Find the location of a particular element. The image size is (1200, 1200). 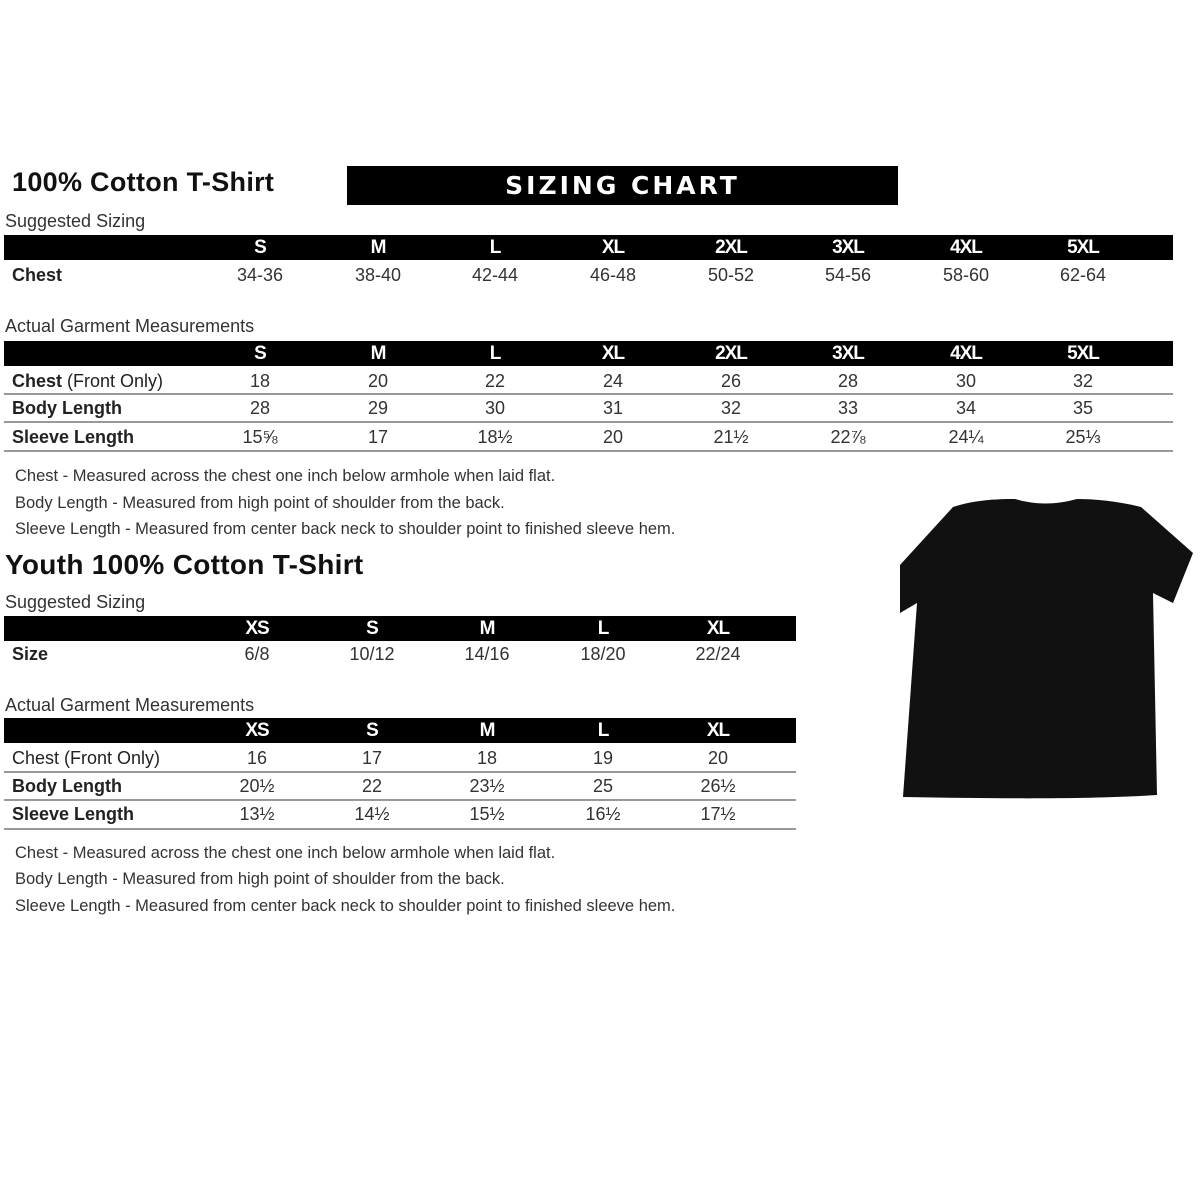

table-cell: 15½ is located at coordinates (487, 814).